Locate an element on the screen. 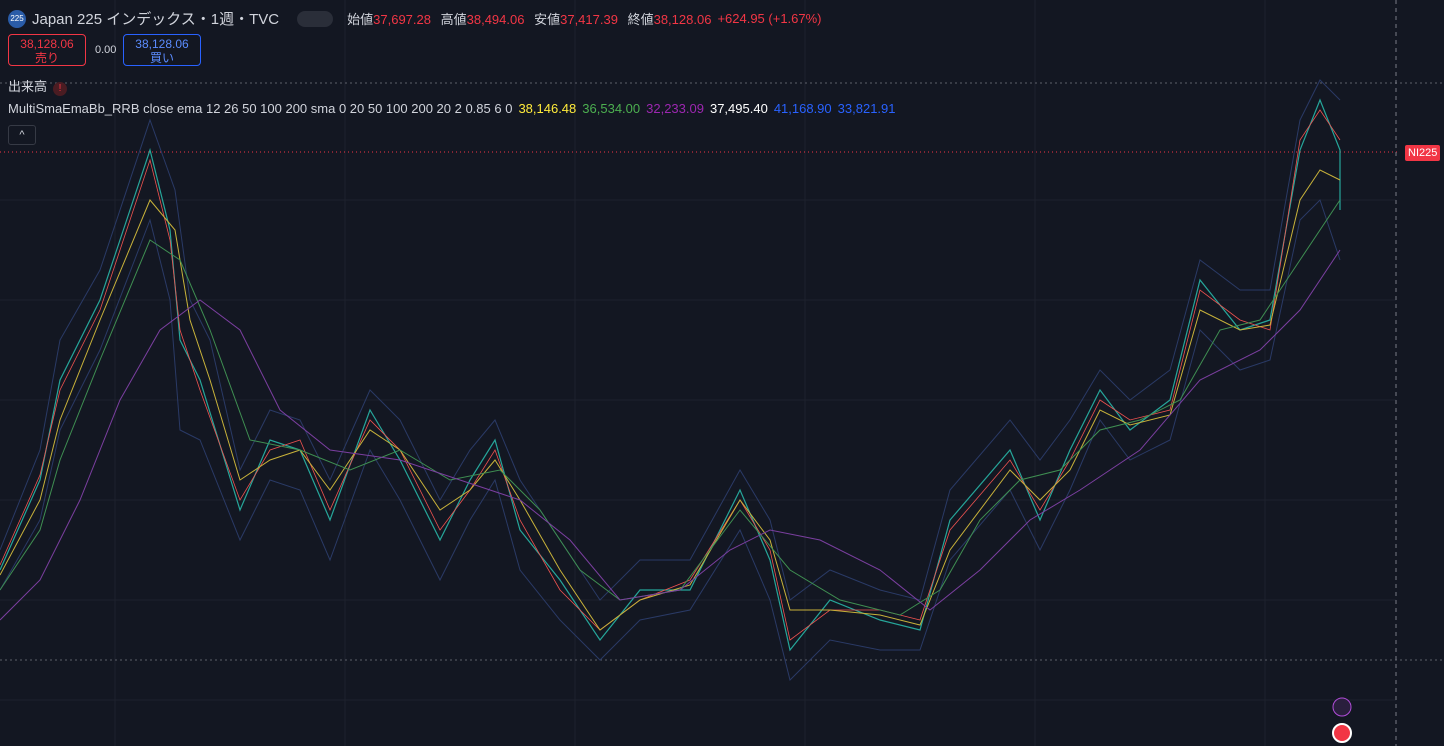 The width and height of the screenshot is (1444, 746). record-icon is located at coordinates (1342, 733).